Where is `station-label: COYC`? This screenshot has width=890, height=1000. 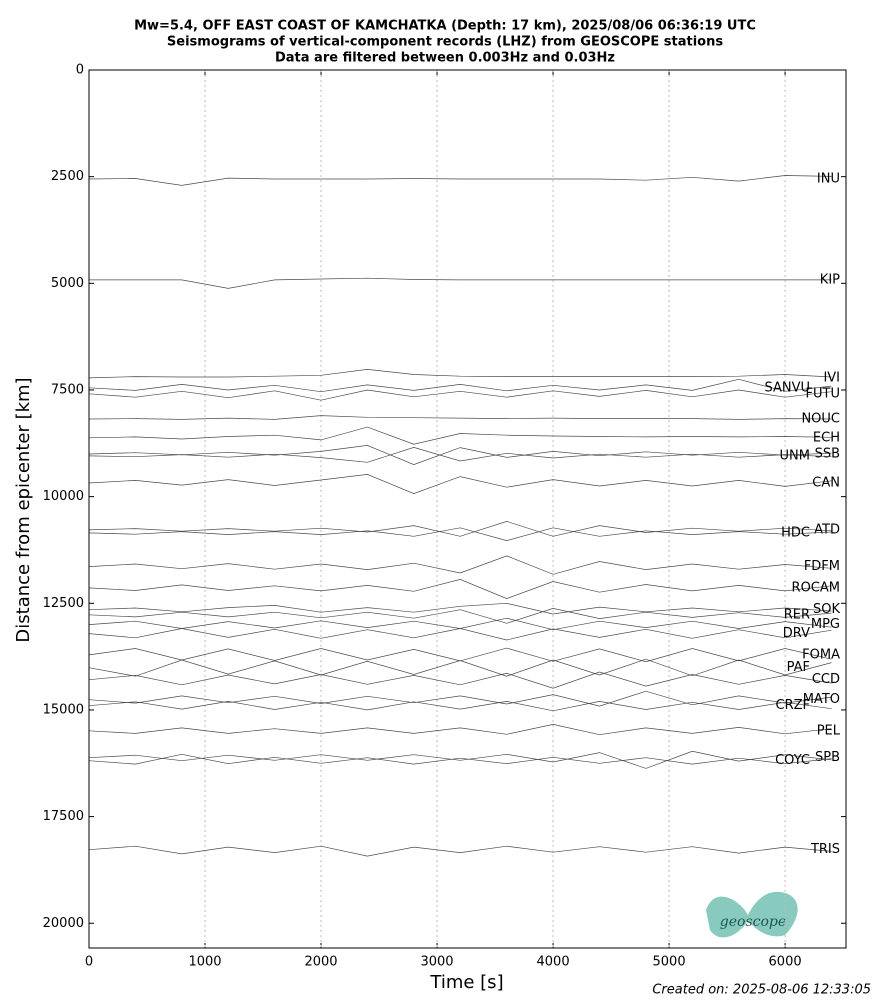 station-label: COYC is located at coordinates (792, 760).